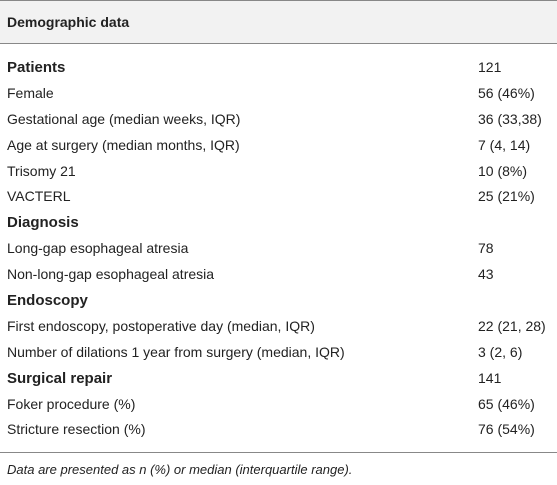 The image size is (557, 485). I want to click on row-value: 43, so click(486, 274).